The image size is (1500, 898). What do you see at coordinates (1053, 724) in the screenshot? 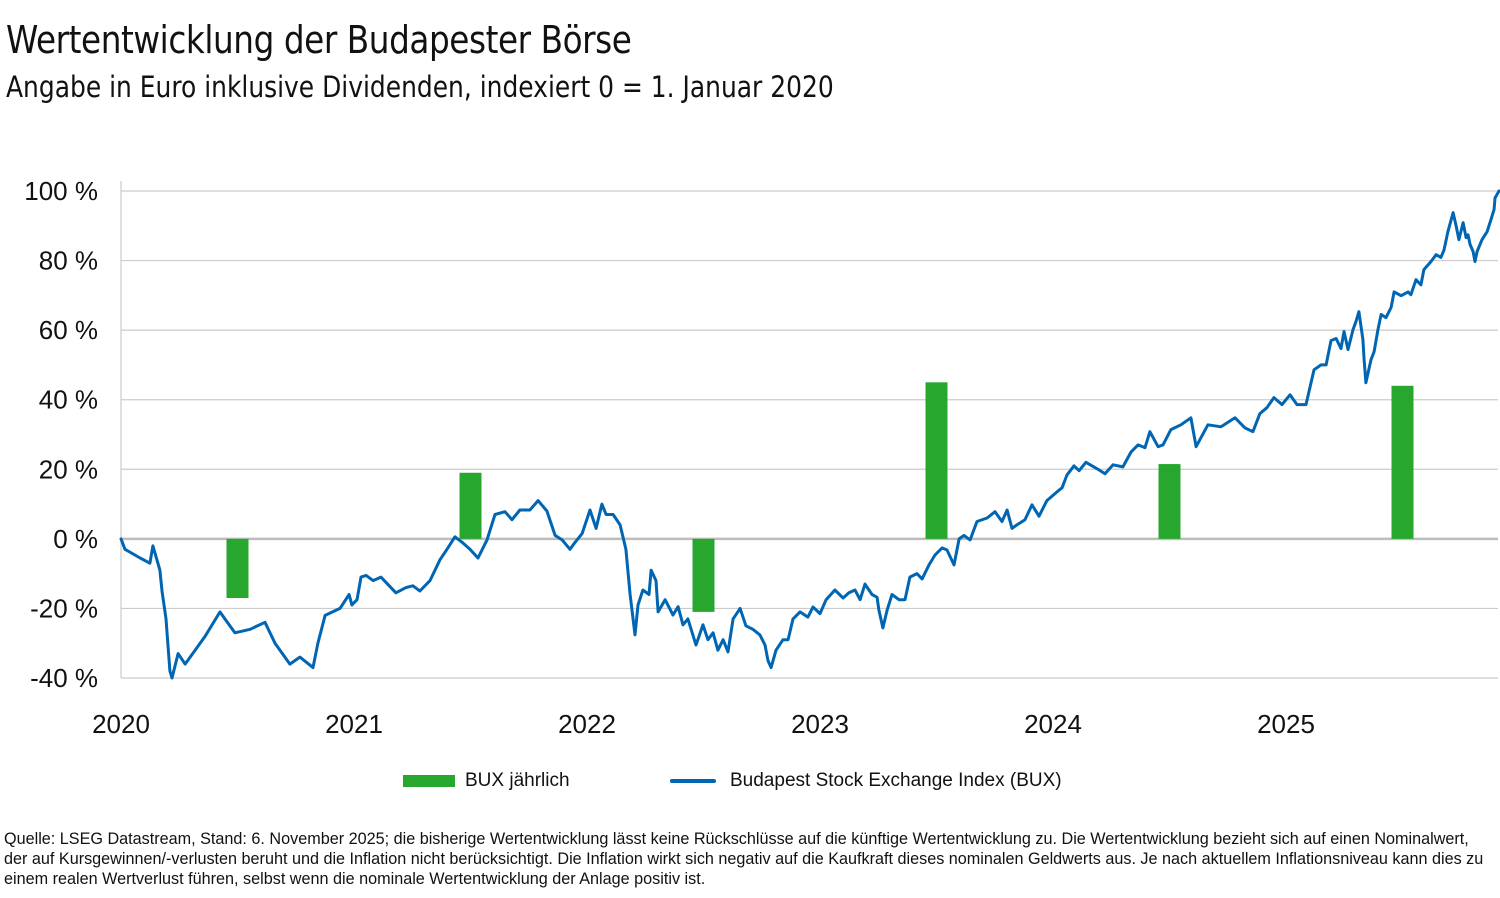
I see `x-tick-label: 2024` at bounding box center [1053, 724].